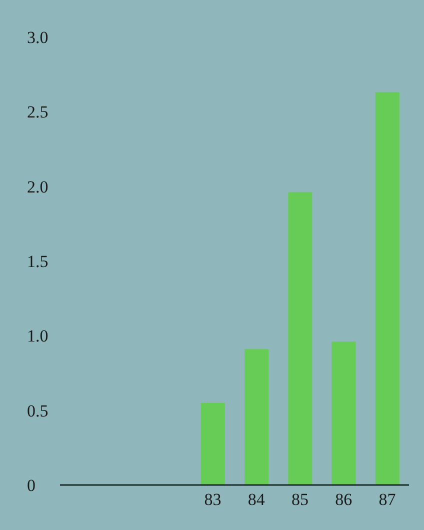  What do you see at coordinates (31, 486) in the screenshot?
I see `y-tick-label: 0` at bounding box center [31, 486].